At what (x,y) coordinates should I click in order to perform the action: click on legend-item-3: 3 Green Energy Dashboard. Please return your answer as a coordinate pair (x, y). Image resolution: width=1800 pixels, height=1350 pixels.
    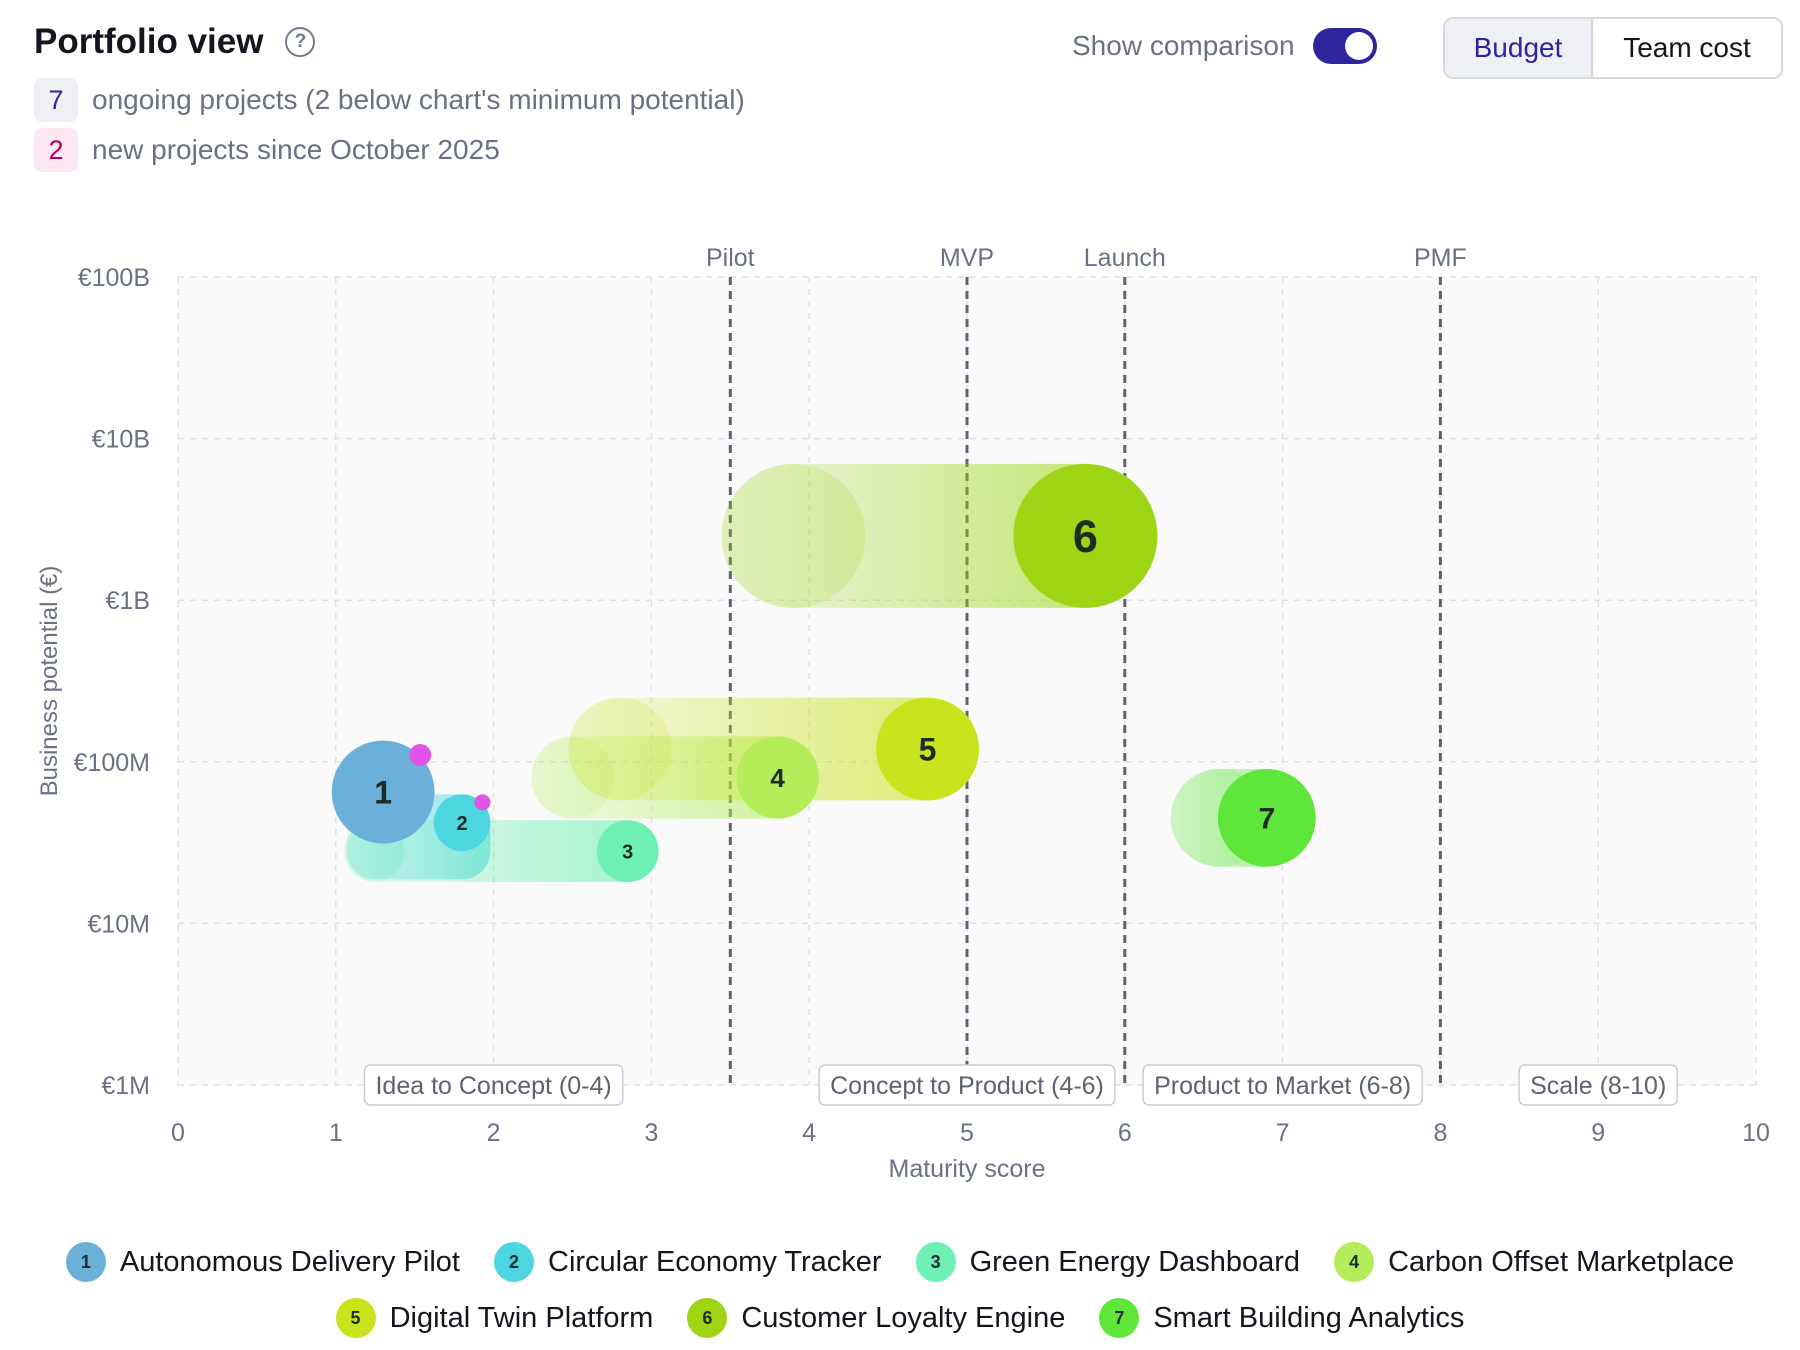
    Looking at the image, I should click on (1108, 1262).